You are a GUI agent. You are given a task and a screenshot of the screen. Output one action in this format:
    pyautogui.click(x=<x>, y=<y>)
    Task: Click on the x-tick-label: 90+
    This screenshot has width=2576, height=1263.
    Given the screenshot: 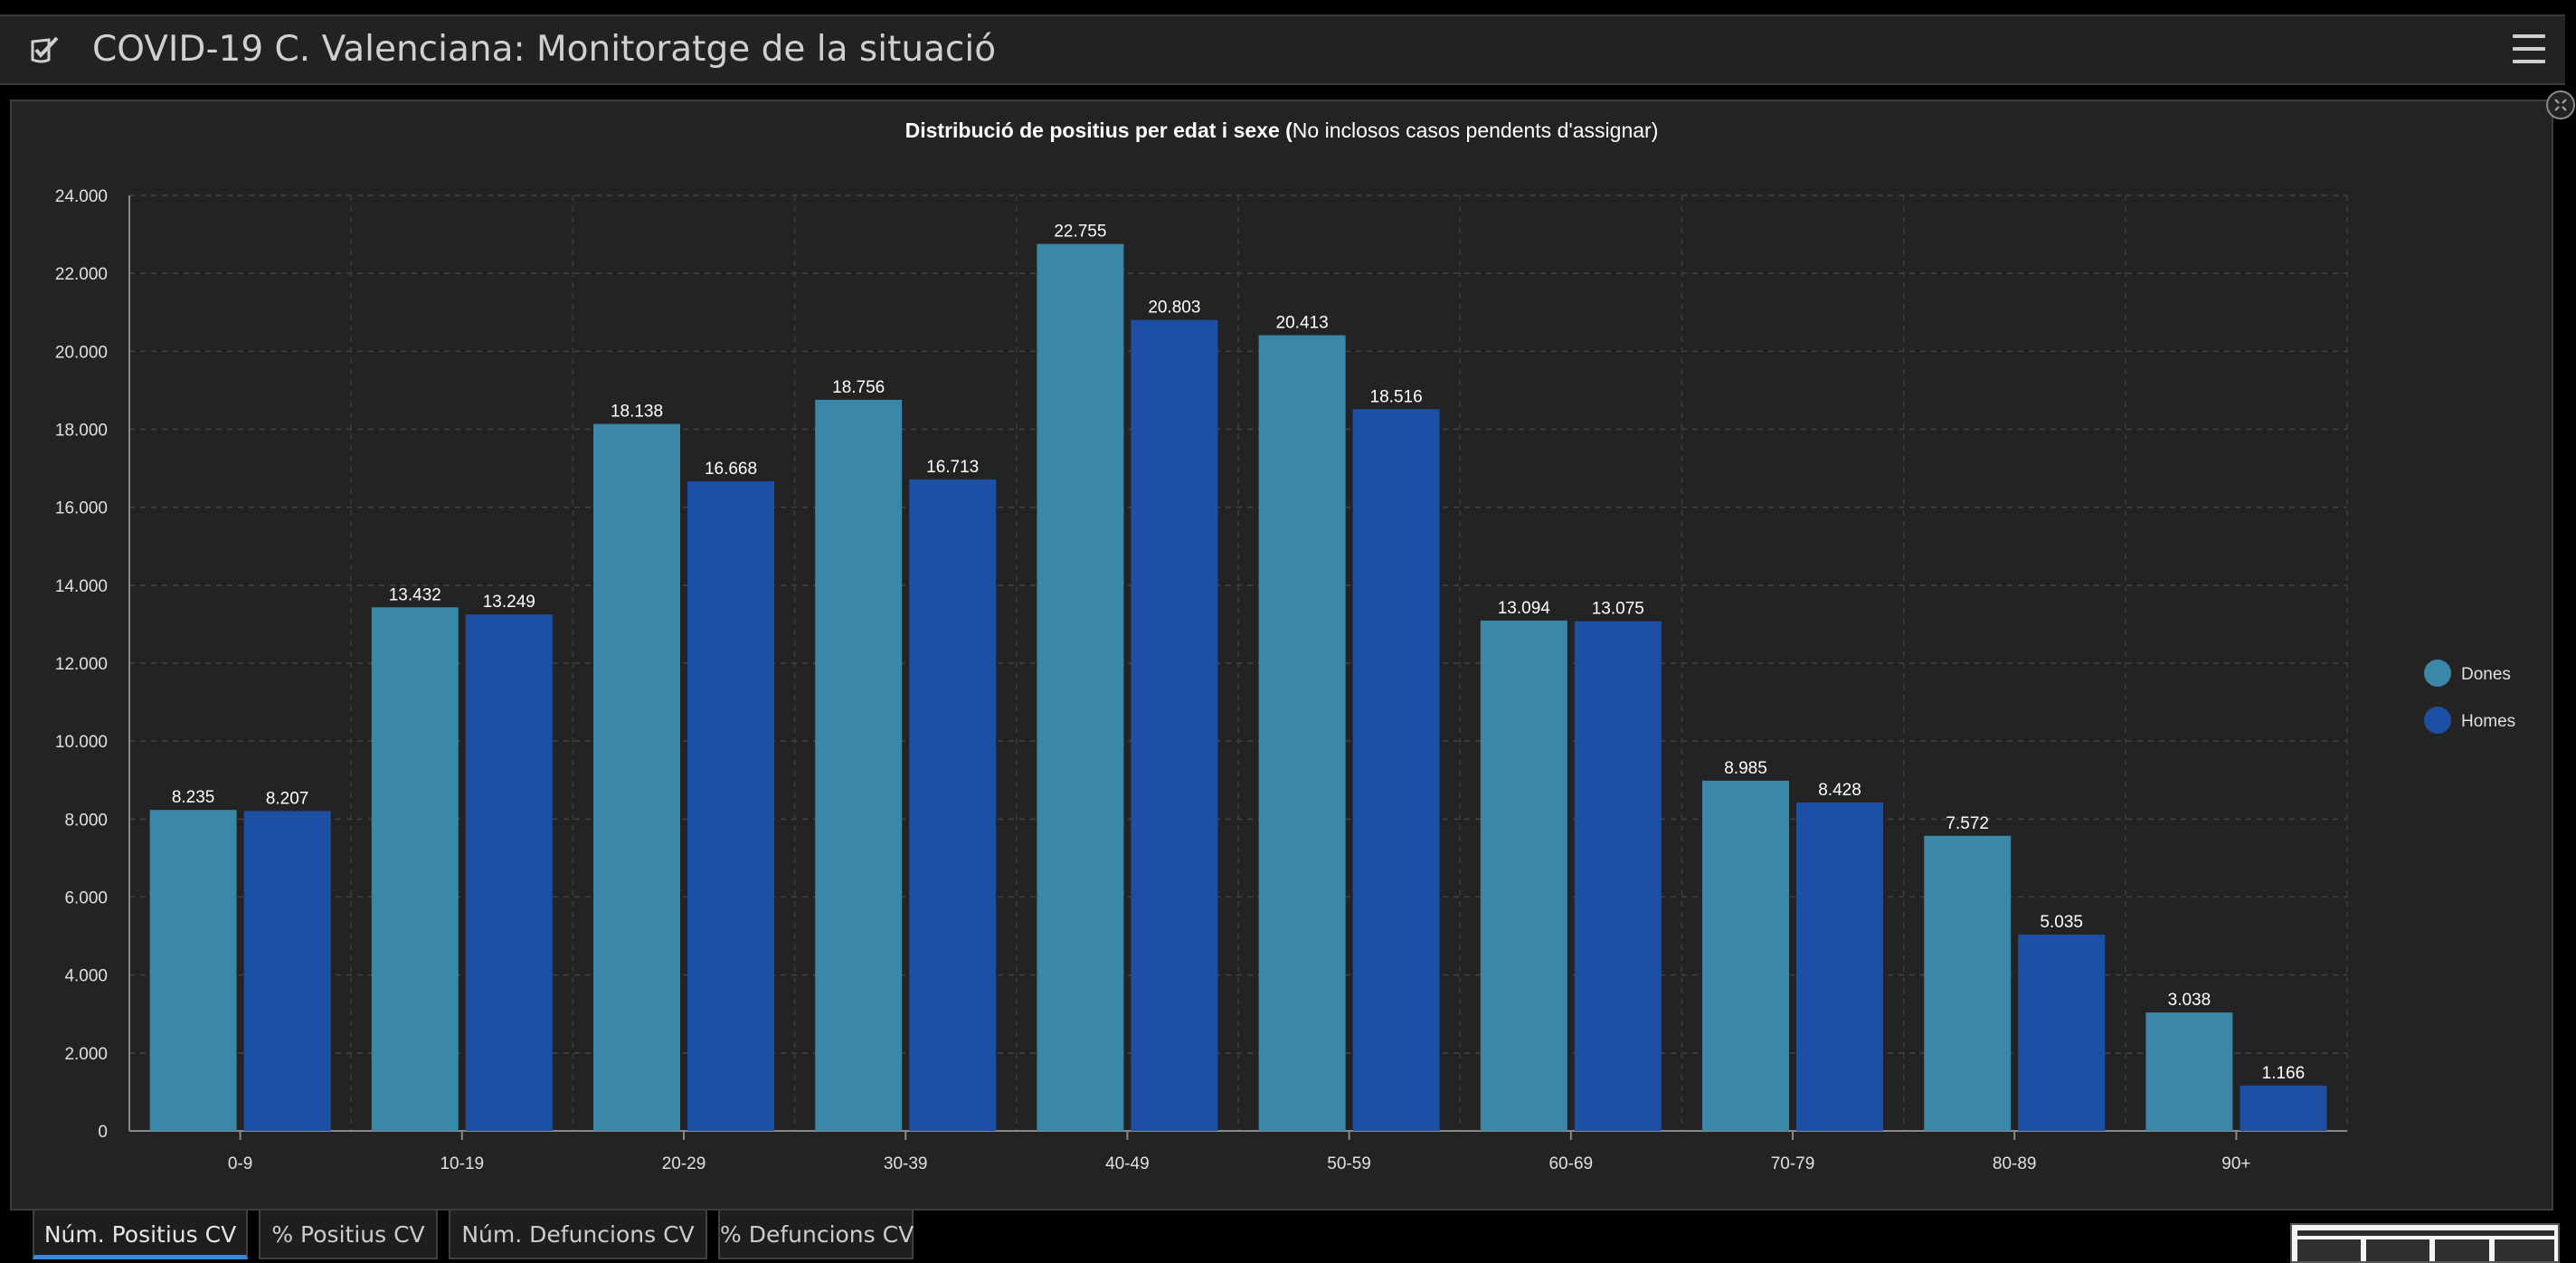 What is the action you would take?
    pyautogui.click(x=2235, y=1164)
    